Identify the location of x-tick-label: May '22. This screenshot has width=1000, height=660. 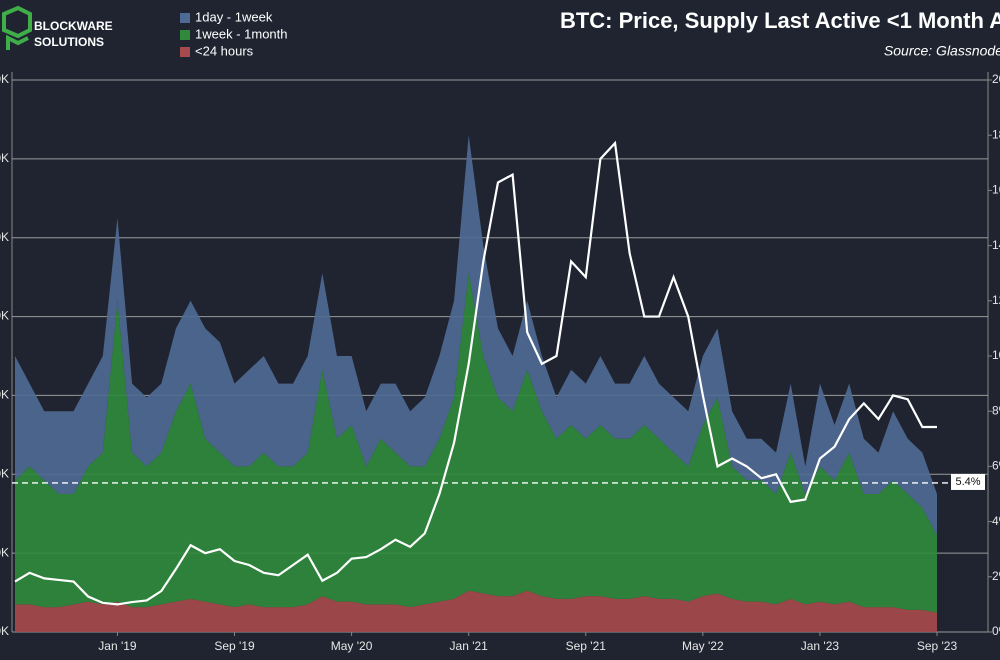
(703, 646).